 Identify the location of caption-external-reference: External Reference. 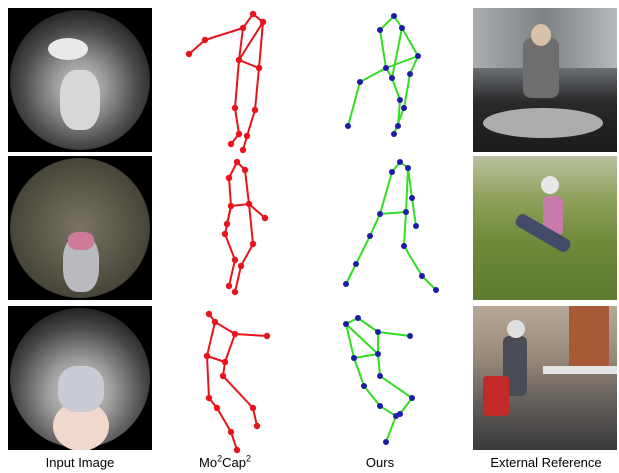
(546, 462).